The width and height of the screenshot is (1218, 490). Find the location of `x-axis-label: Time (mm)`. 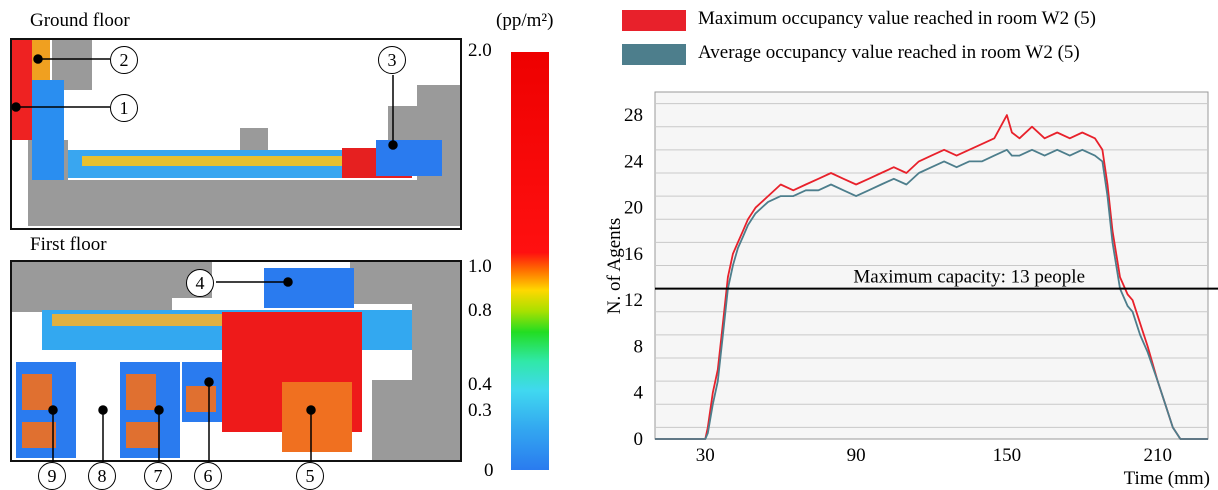

x-axis-label: Time (mm) is located at coordinates (1167, 478).